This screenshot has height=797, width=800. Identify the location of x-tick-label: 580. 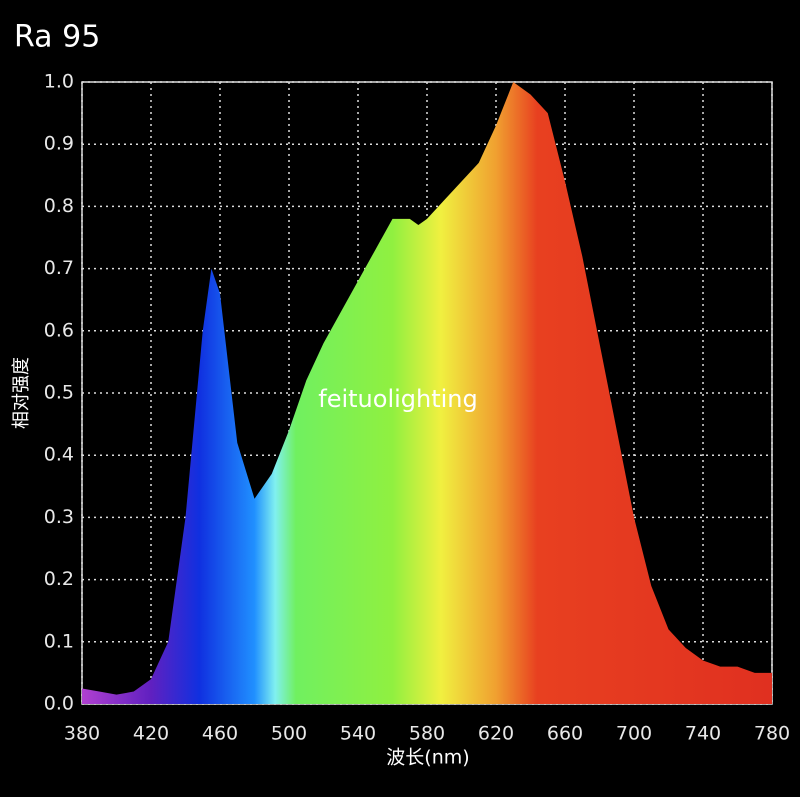
(427, 734).